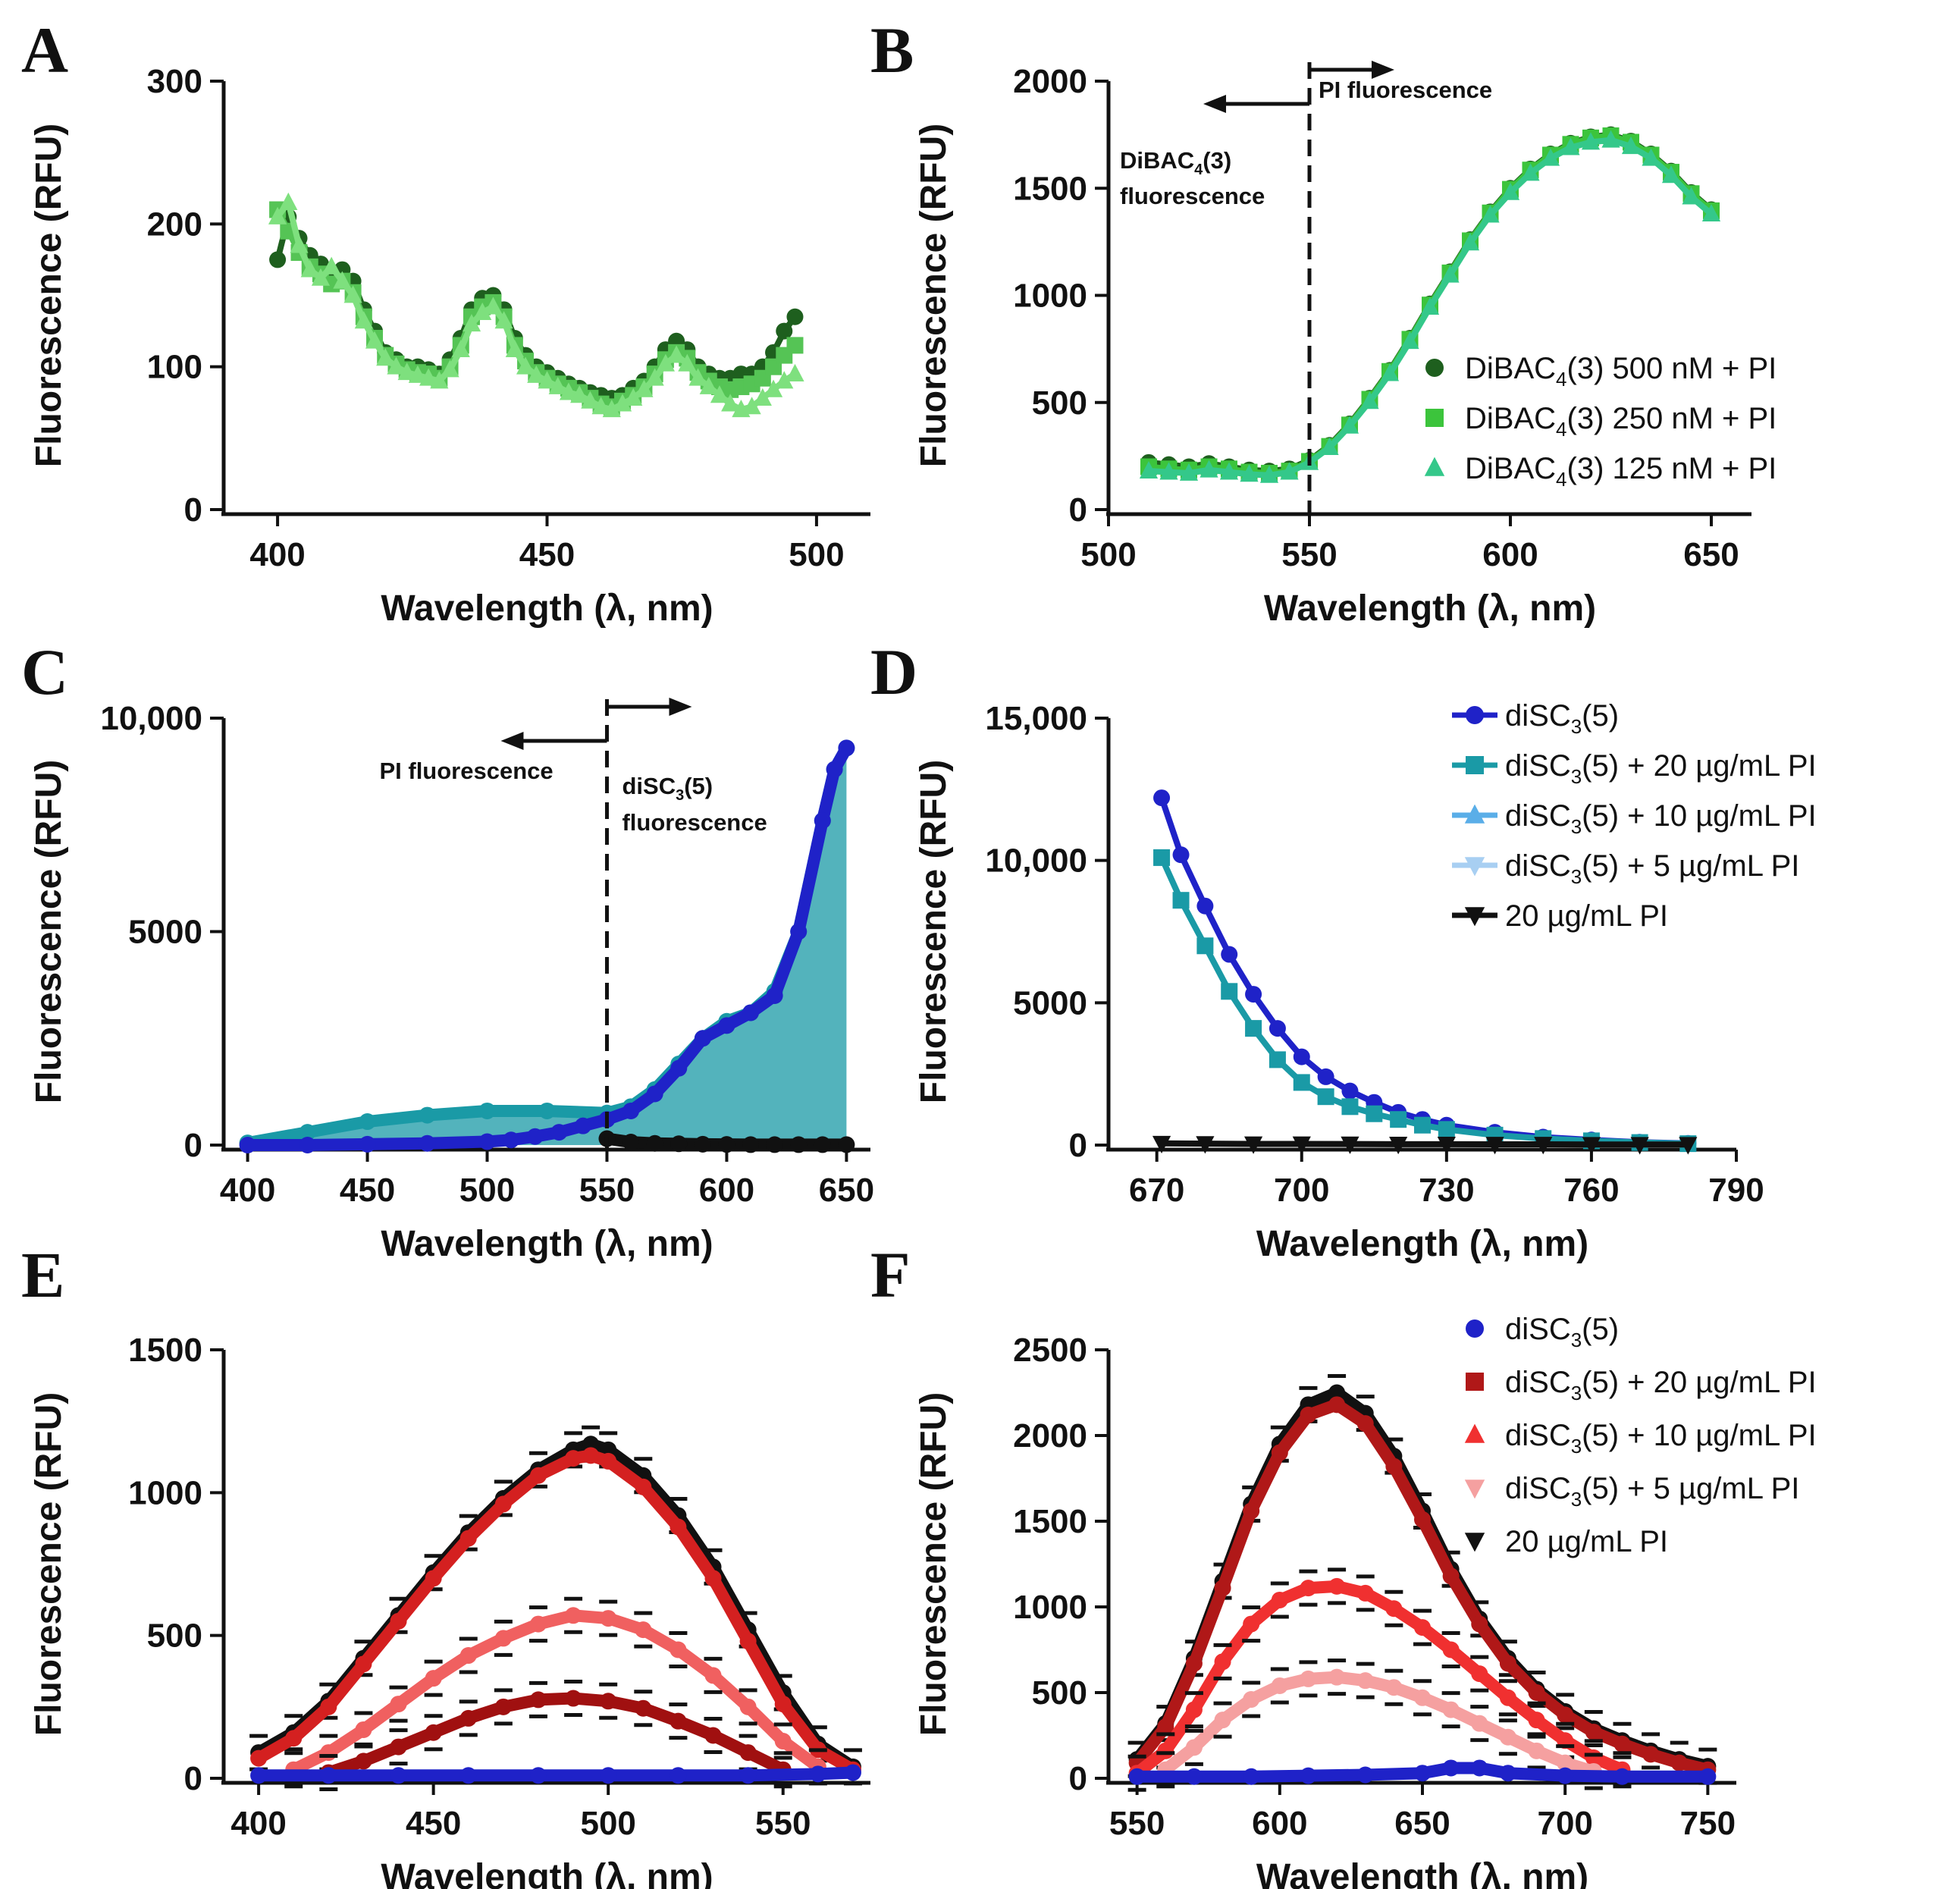 This screenshot has width=1960, height=1889. Describe the element at coordinates (727, 1141) in the screenshot. I see `series-20 µg/mL PI` at that location.